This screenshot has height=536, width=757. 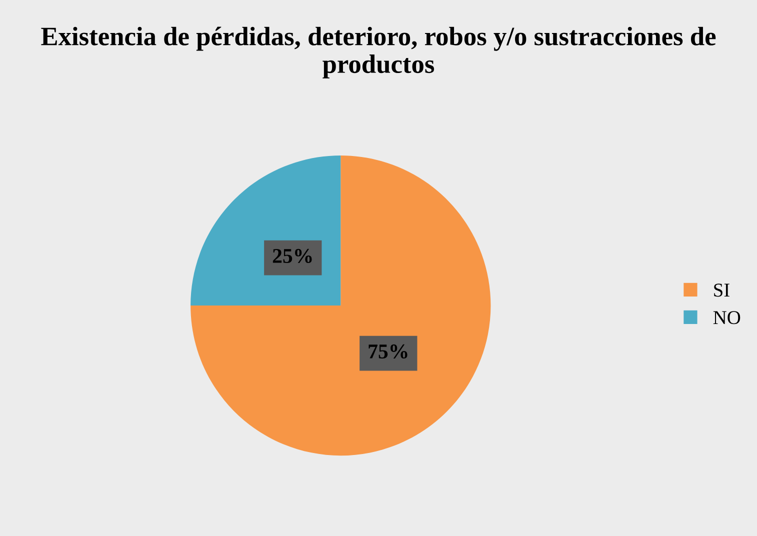 I want to click on legend-label: NO, so click(x=726, y=317).